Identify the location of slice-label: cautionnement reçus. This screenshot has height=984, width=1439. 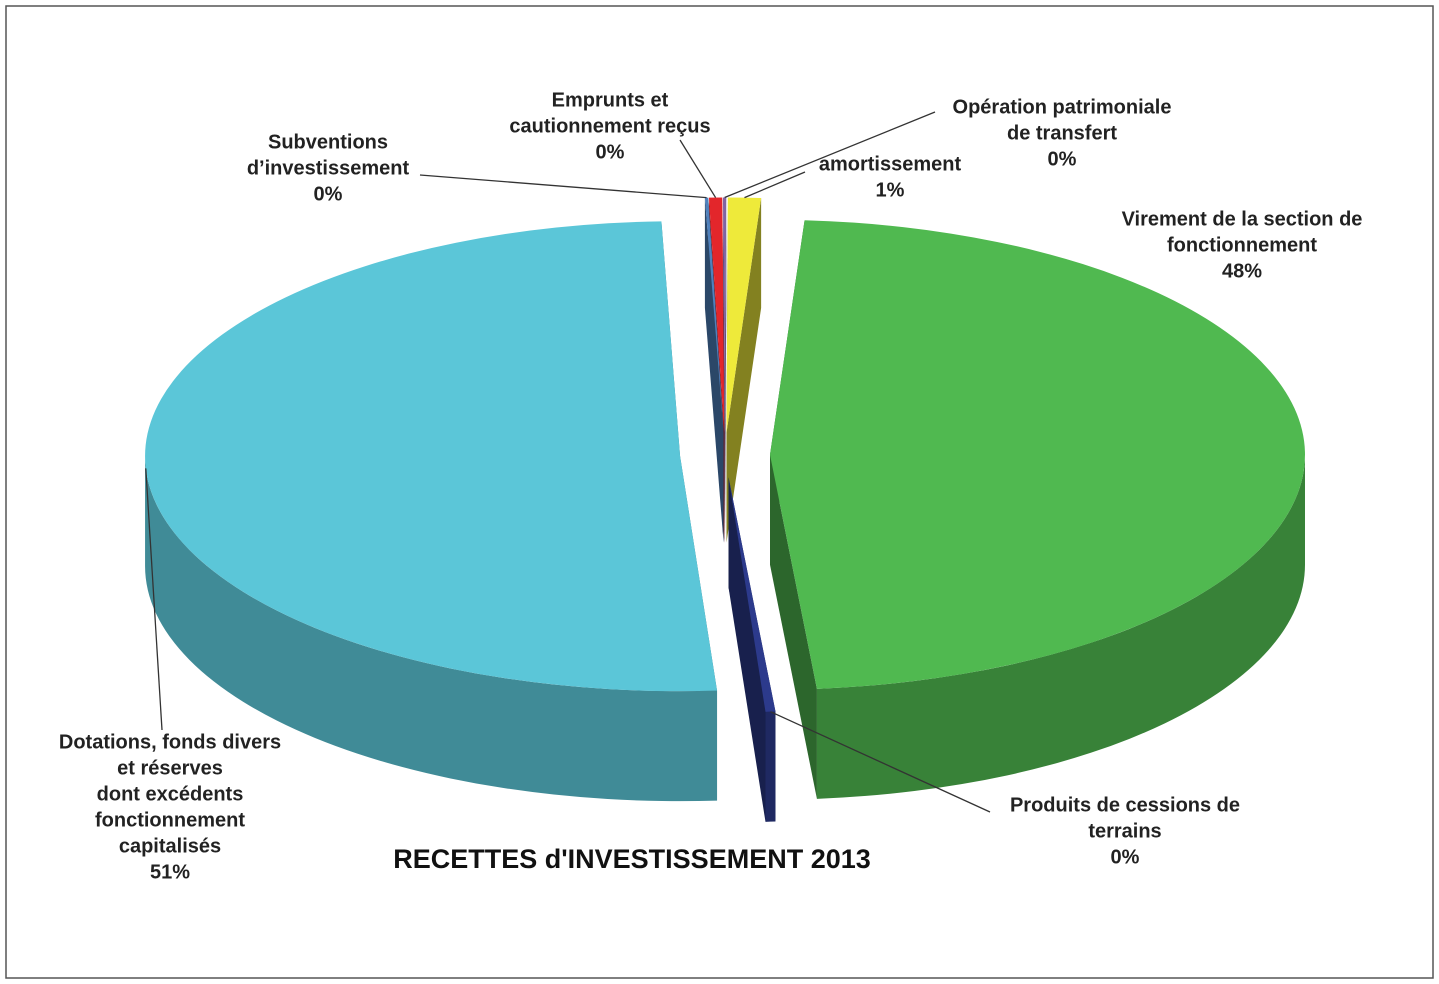
(609, 126).